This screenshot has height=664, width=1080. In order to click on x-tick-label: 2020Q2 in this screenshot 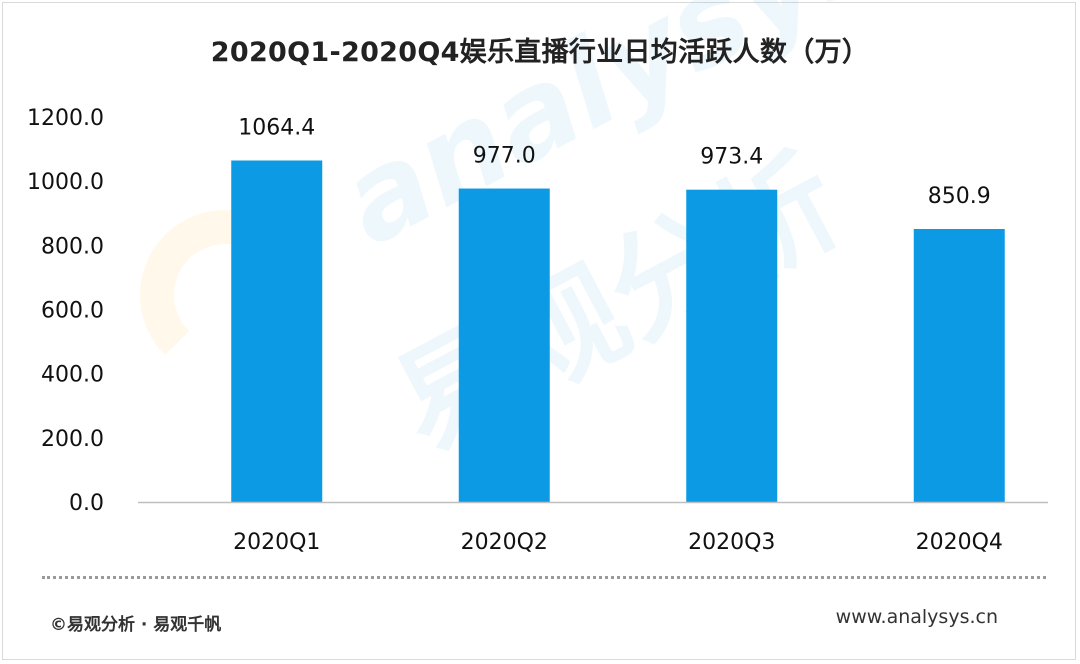, I will do `click(504, 542)`.